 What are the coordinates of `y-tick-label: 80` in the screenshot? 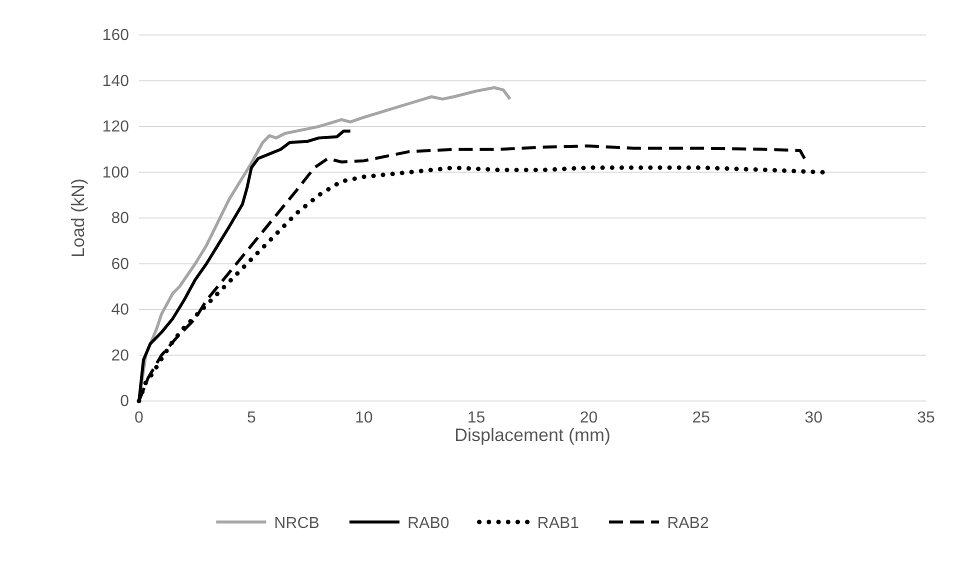 It's located at (120, 219).